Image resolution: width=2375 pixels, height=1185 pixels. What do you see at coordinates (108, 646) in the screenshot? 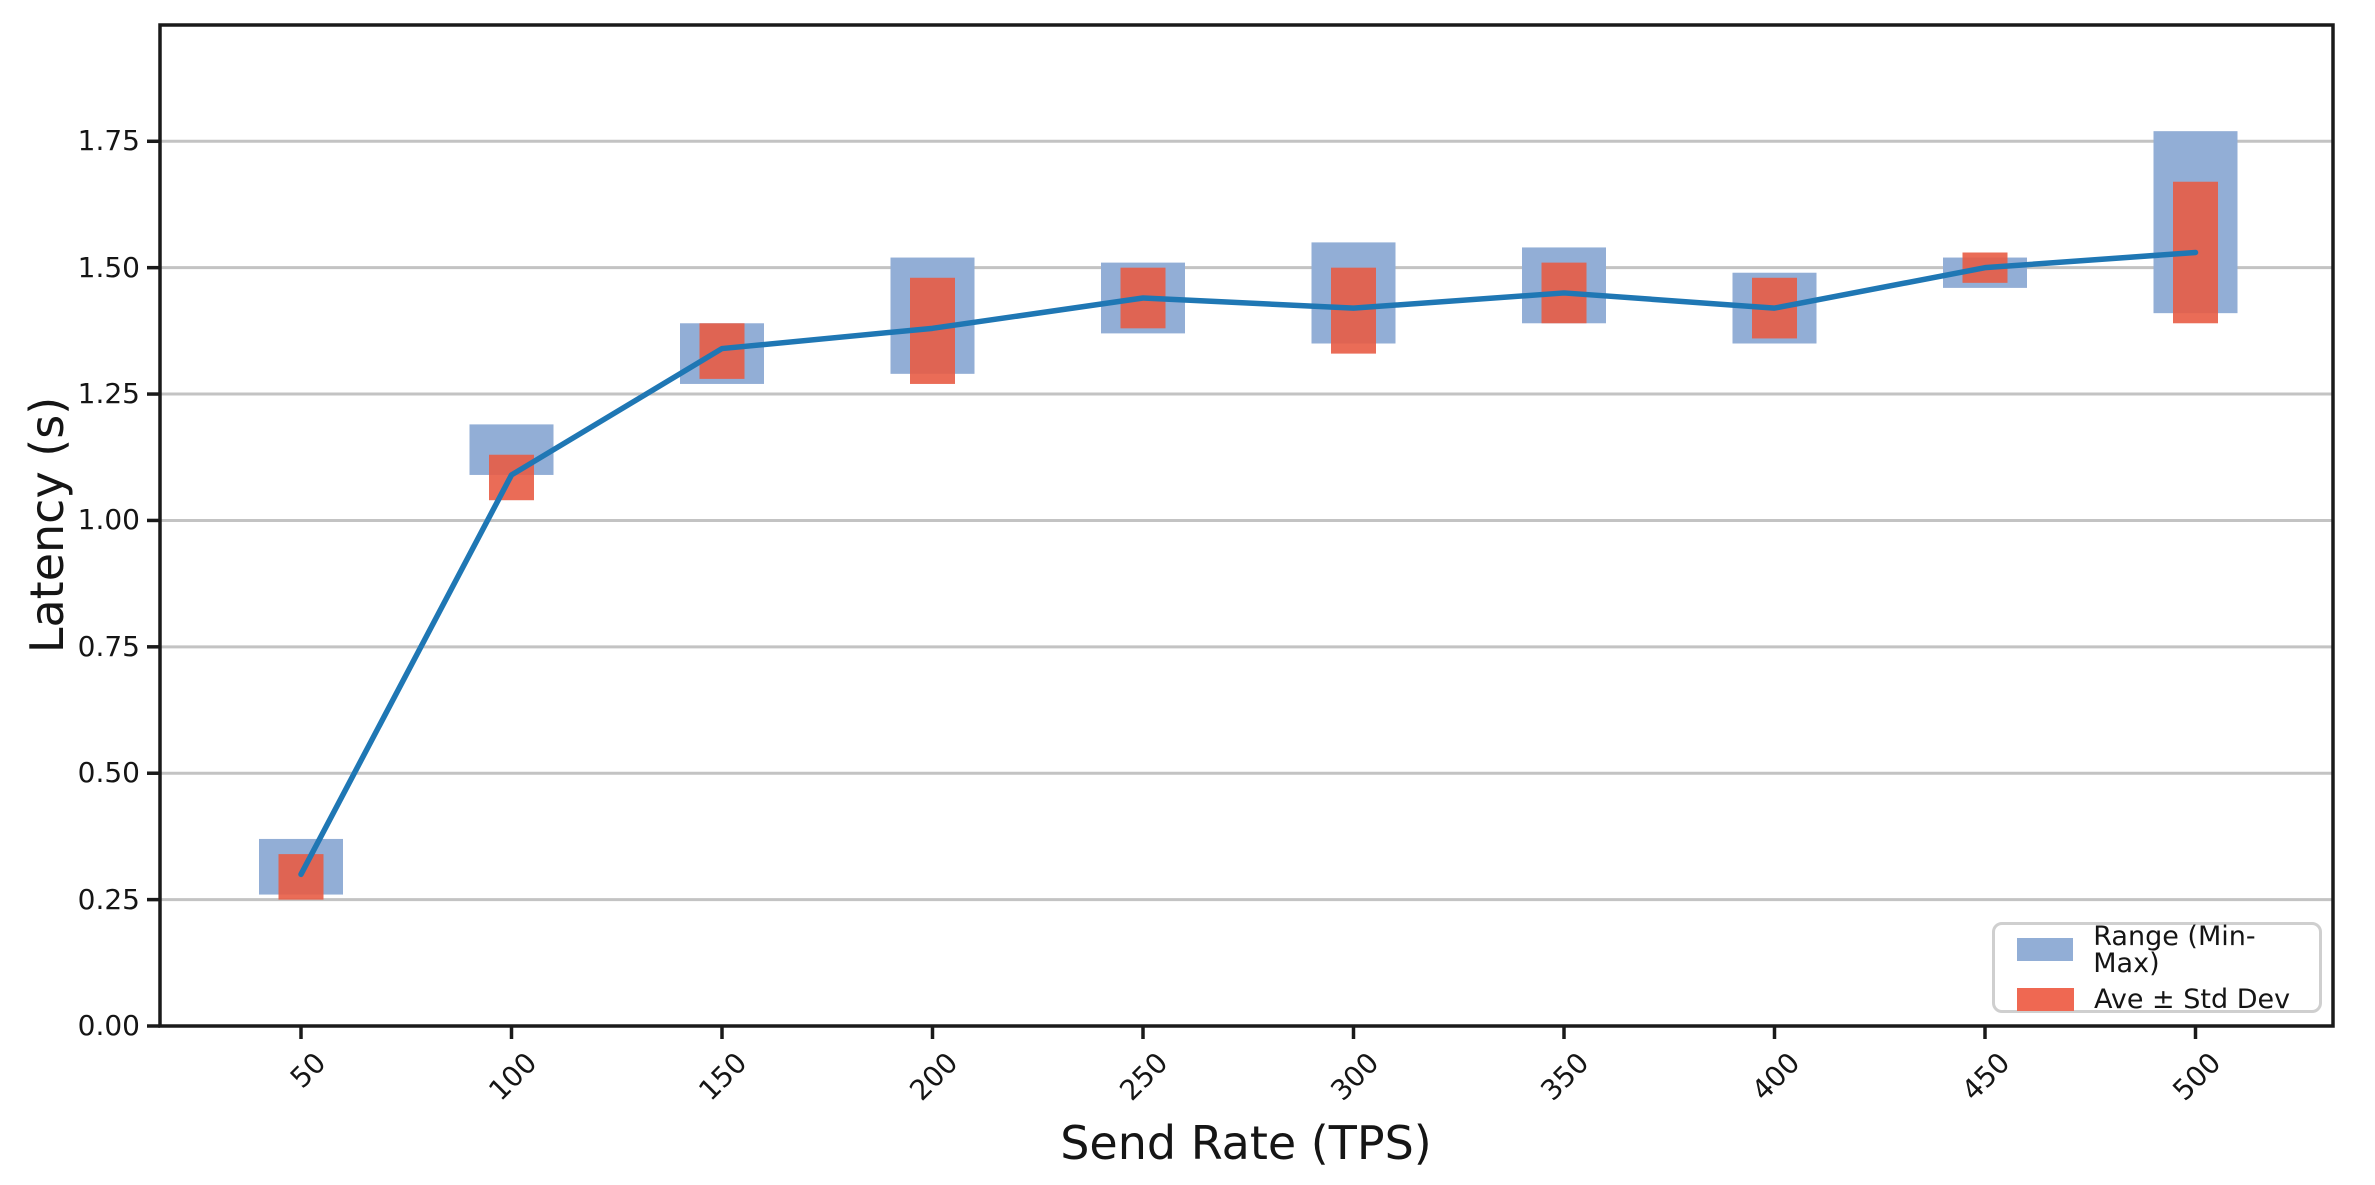
I see `y-tick-label: 0.75` at bounding box center [108, 646].